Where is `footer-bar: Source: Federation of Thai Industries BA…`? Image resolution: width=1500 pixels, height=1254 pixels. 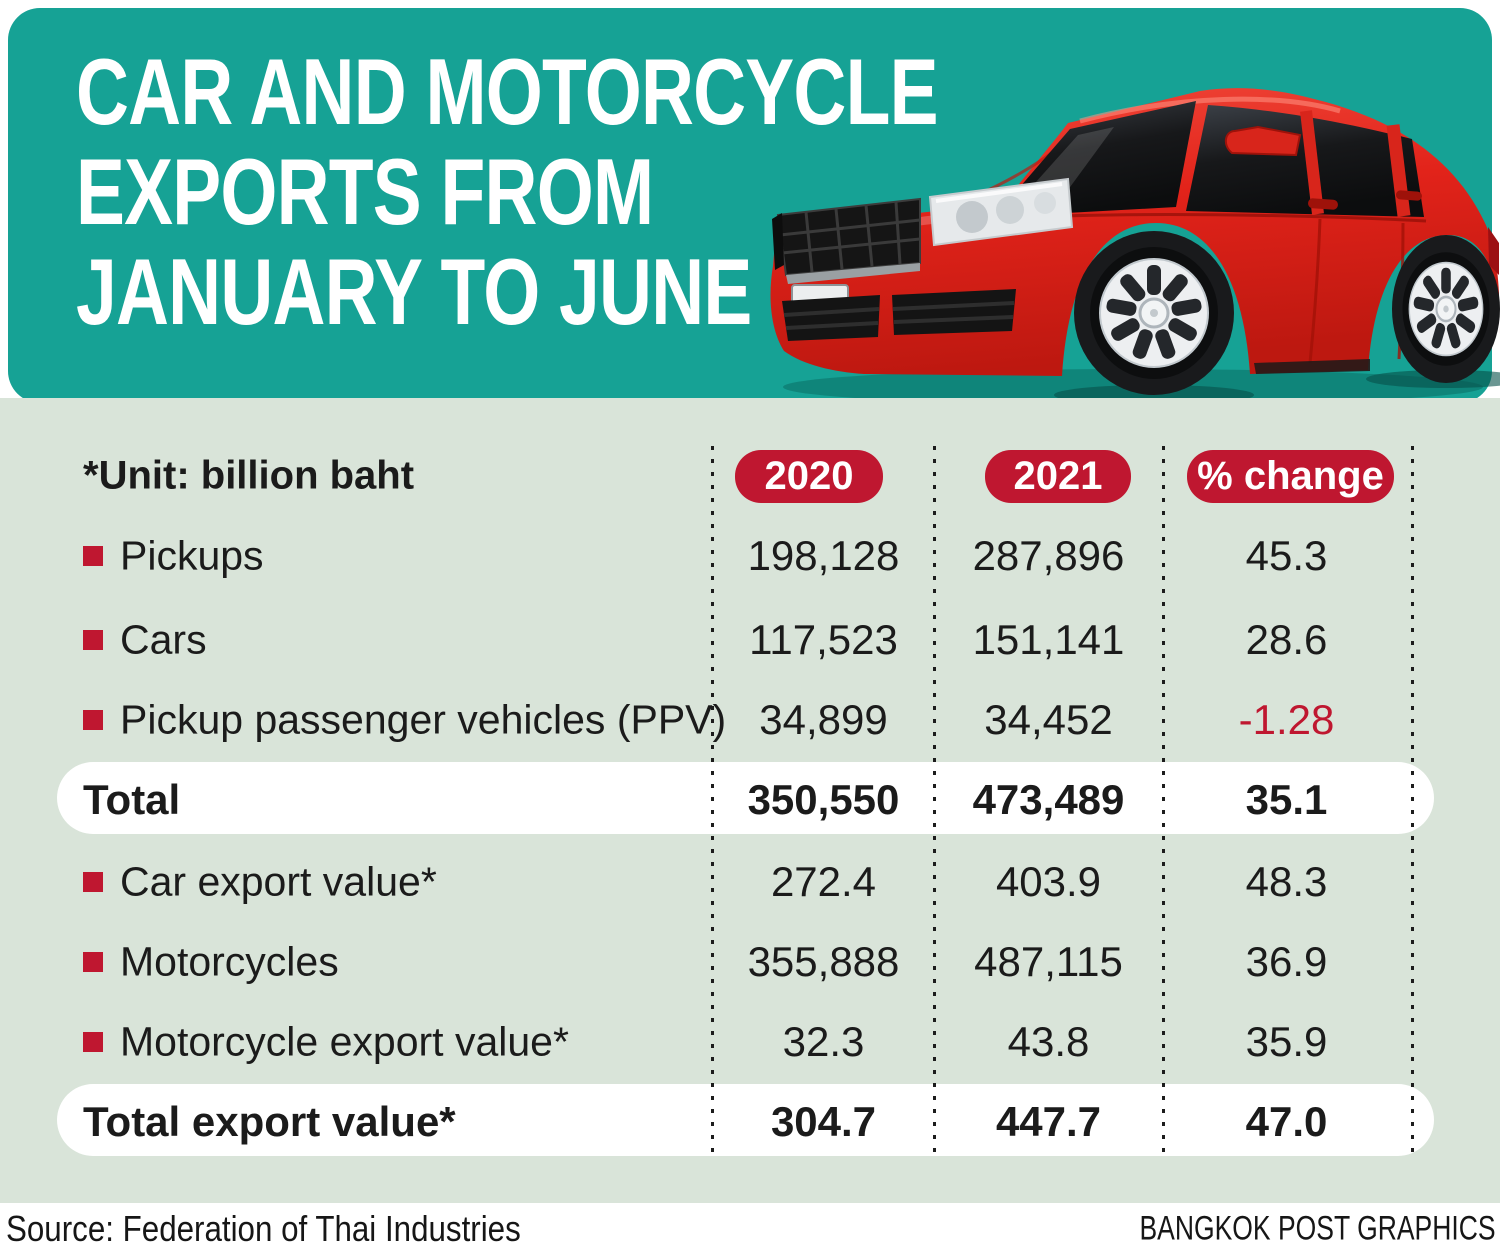
footer-bar: Source: Federation of Thai Industries BA… is located at coordinates (750, 1228).